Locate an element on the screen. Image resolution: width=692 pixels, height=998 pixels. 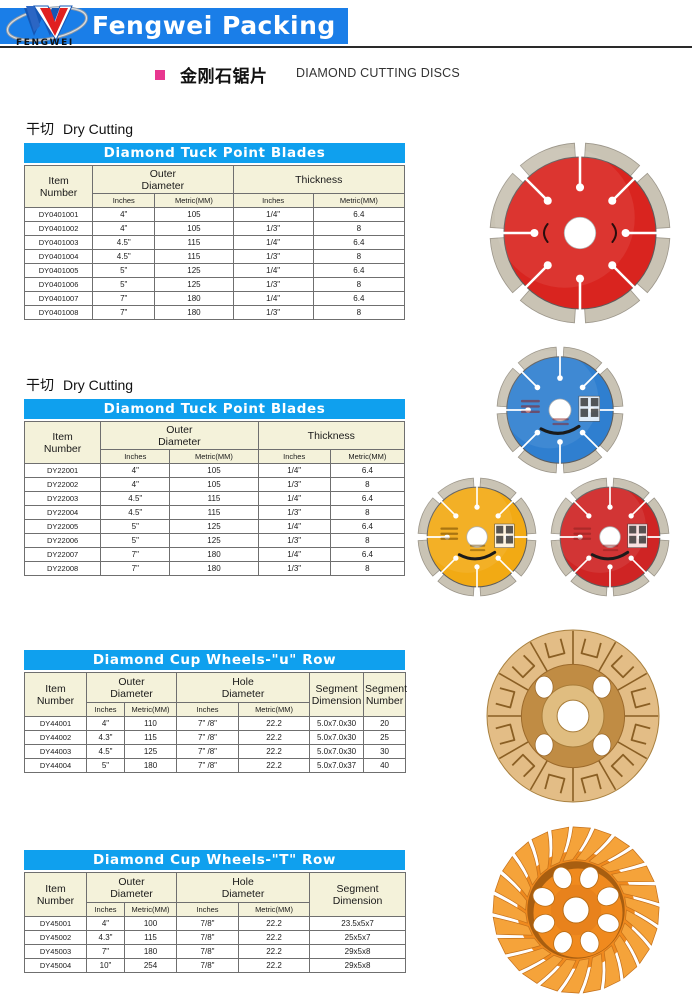
brand-title: Fengwei Packing is located at coordinates (214, 25).